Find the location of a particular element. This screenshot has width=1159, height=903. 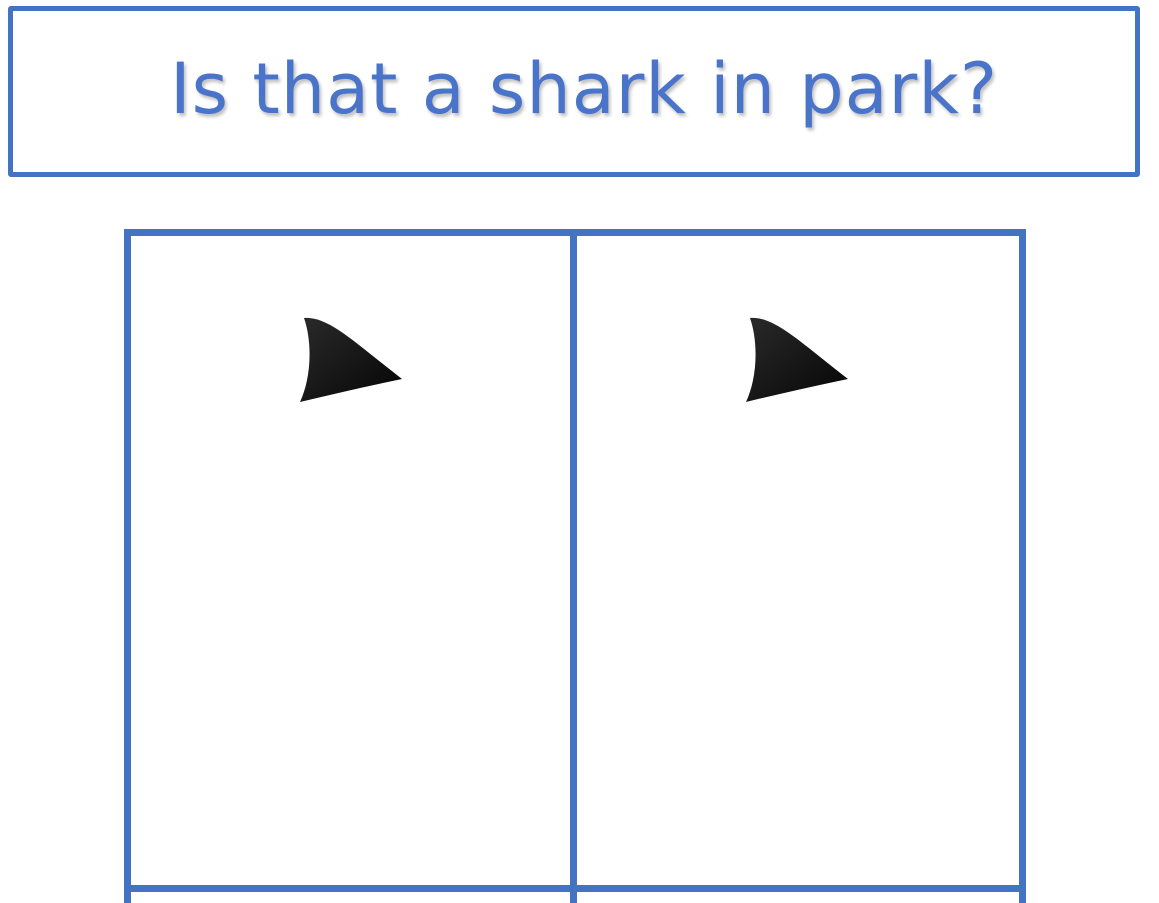

page-title: Is that a shark in park? is located at coordinates (584, 88).